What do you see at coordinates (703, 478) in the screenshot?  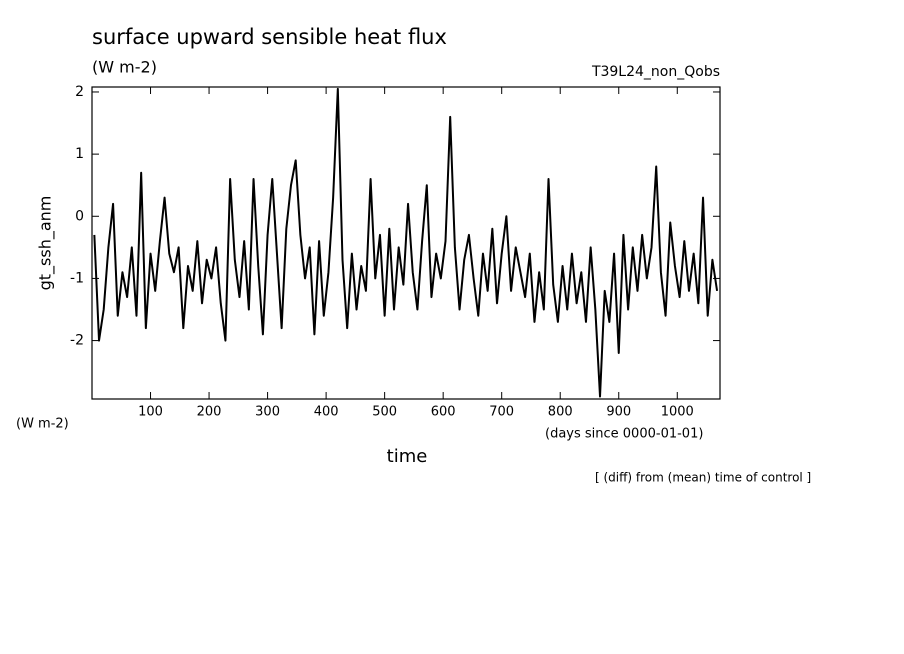 I see `note: [ (diff) from (mean) time of control ]` at bounding box center [703, 478].